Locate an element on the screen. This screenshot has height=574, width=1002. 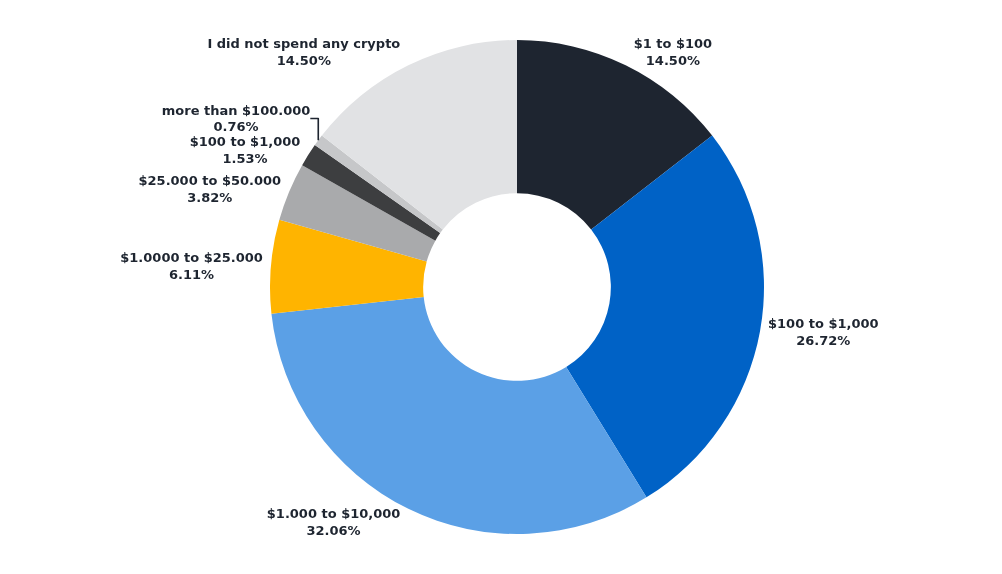
slice-label: $1 to $100 is located at coordinates (673, 44).